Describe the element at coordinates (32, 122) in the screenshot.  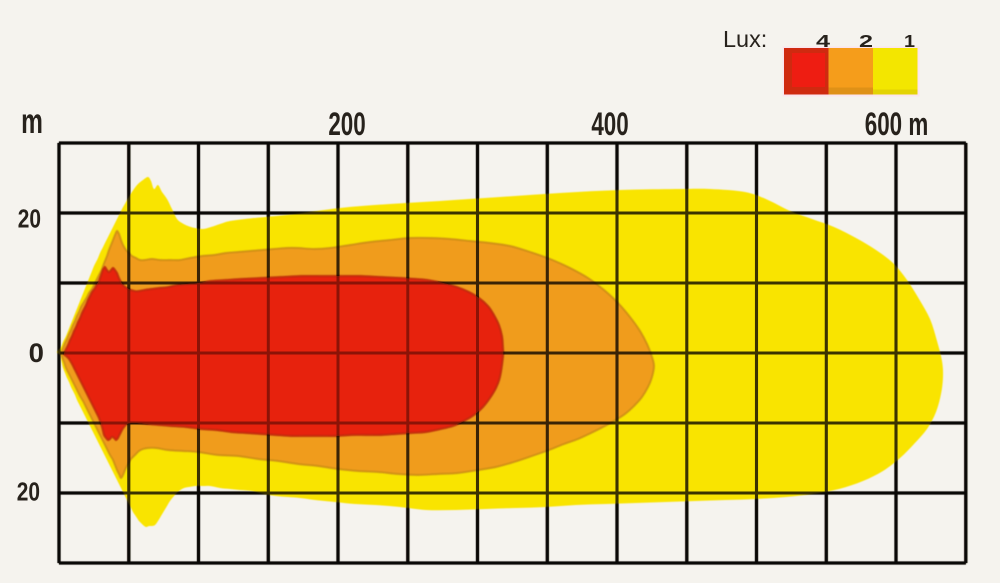
I see `svg-text: m` at that location.